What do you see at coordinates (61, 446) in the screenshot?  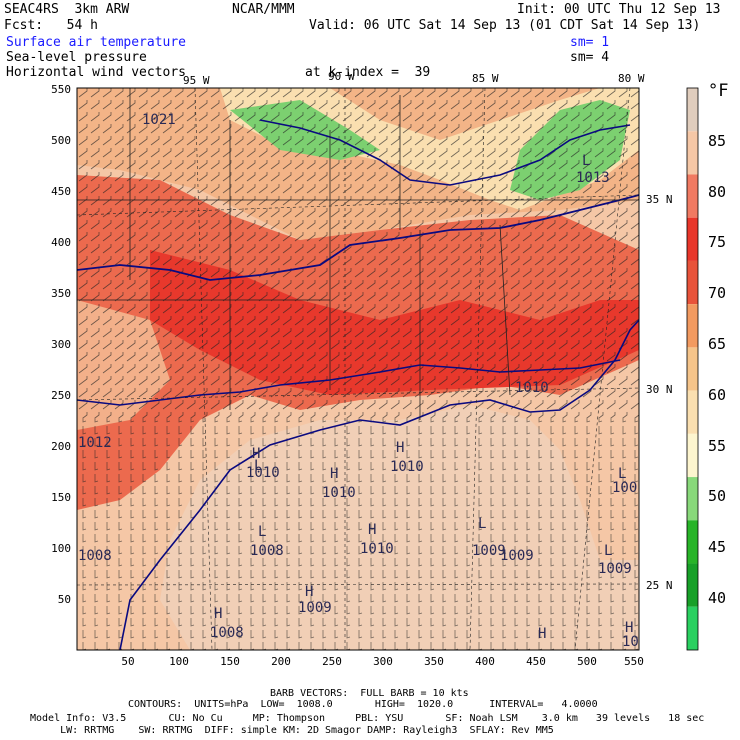 I see `y-tick: 200` at bounding box center [61, 446].